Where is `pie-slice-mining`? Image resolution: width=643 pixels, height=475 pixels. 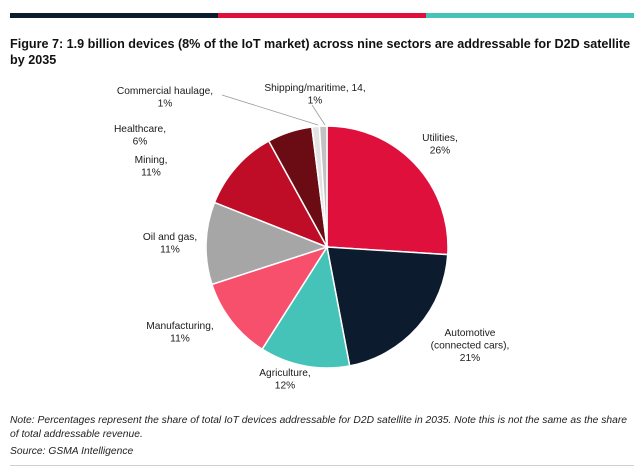
pie-slice-mining is located at coordinates (271, 194).